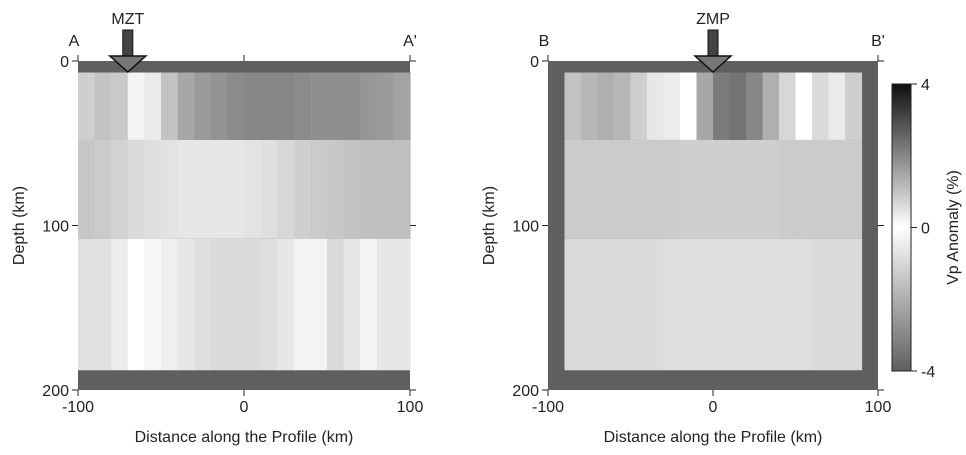 This screenshot has width=966, height=455. I want to click on x-tick-label: -100, so click(78, 407).